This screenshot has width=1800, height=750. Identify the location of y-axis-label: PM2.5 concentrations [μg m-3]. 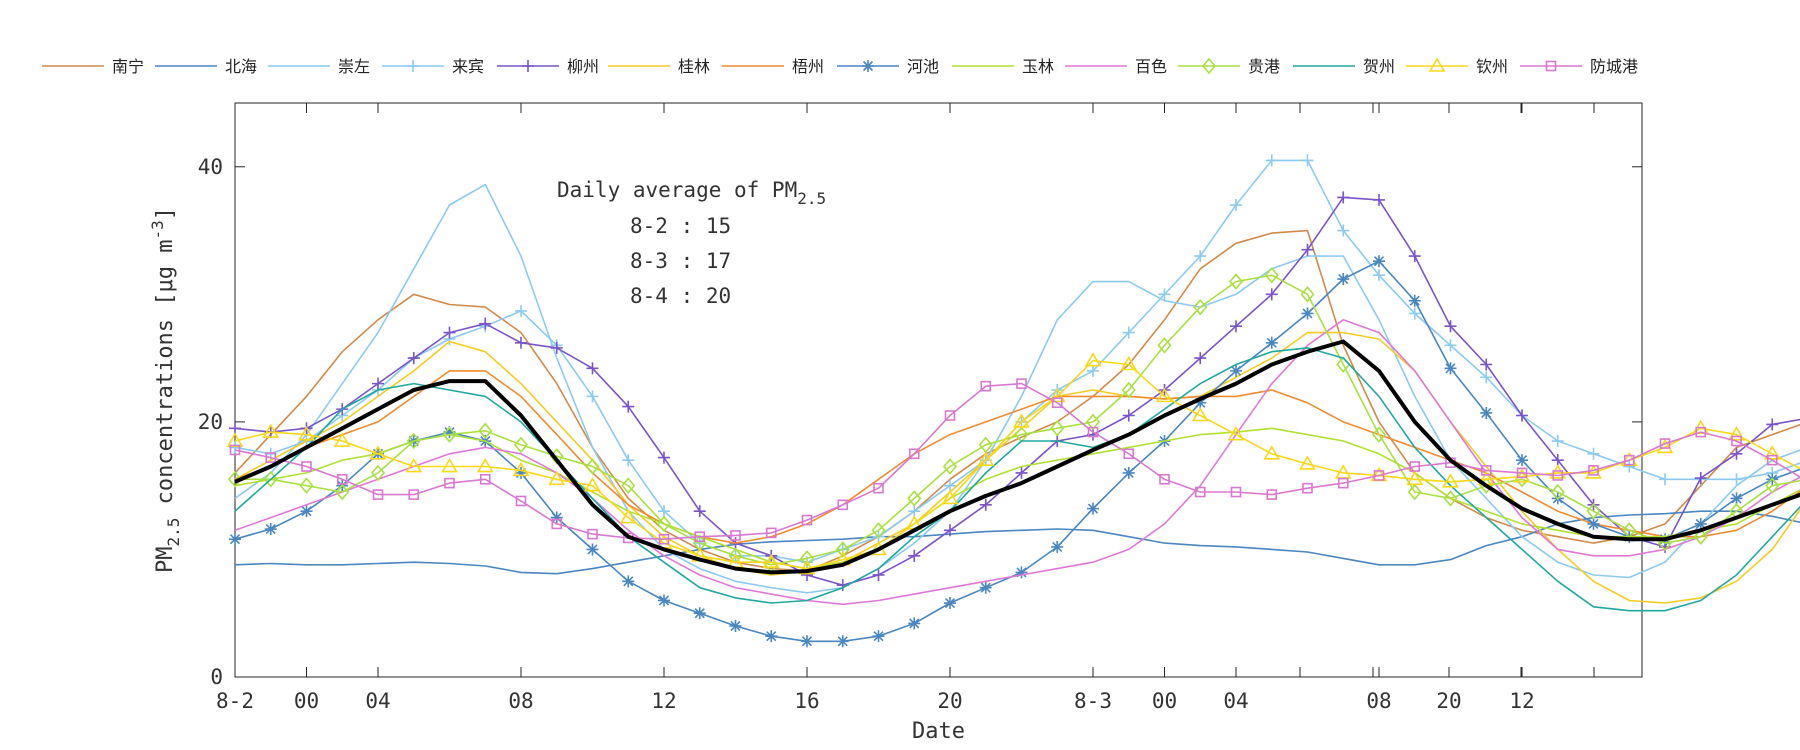
(165, 390).